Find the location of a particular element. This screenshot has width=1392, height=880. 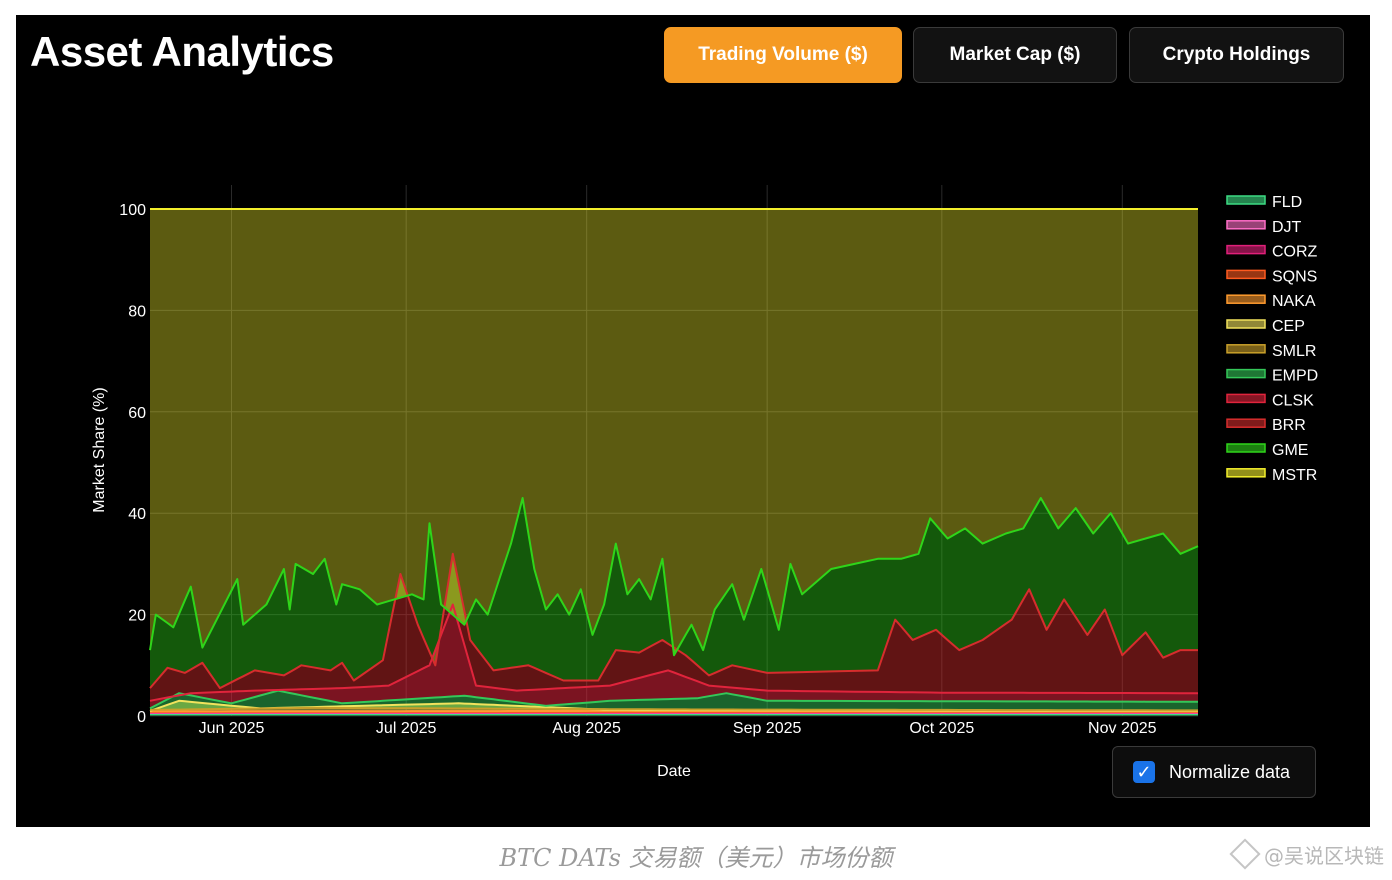

legend-label-smlr: SMLR is located at coordinates (1294, 351).